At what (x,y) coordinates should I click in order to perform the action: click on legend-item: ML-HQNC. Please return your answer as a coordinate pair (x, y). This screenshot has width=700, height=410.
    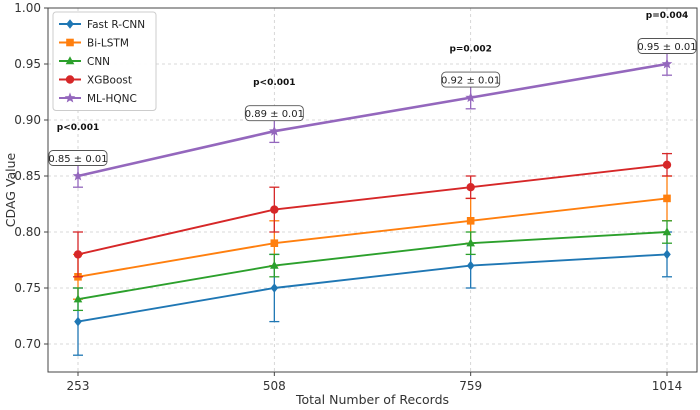
    Looking at the image, I should click on (98, 98).